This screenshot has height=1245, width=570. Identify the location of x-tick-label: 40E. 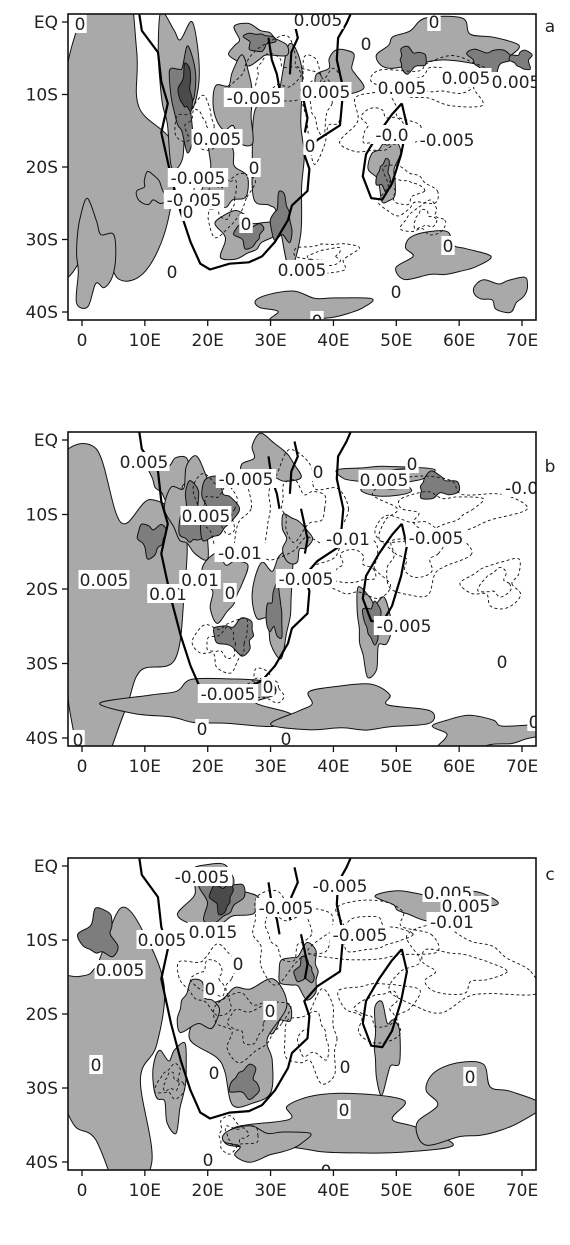
(333, 767).